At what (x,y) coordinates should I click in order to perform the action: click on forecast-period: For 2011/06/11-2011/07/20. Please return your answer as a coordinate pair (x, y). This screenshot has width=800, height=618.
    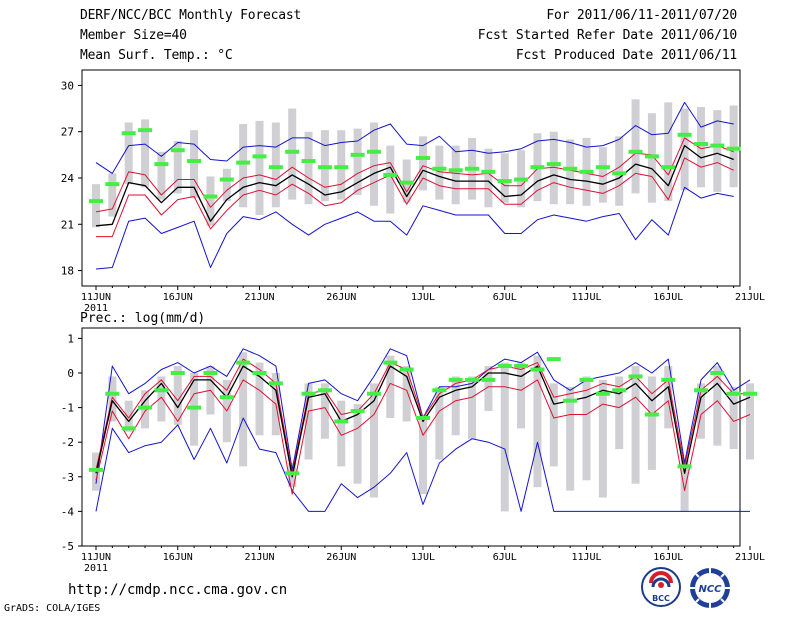
    Looking at the image, I should click on (641, 15).